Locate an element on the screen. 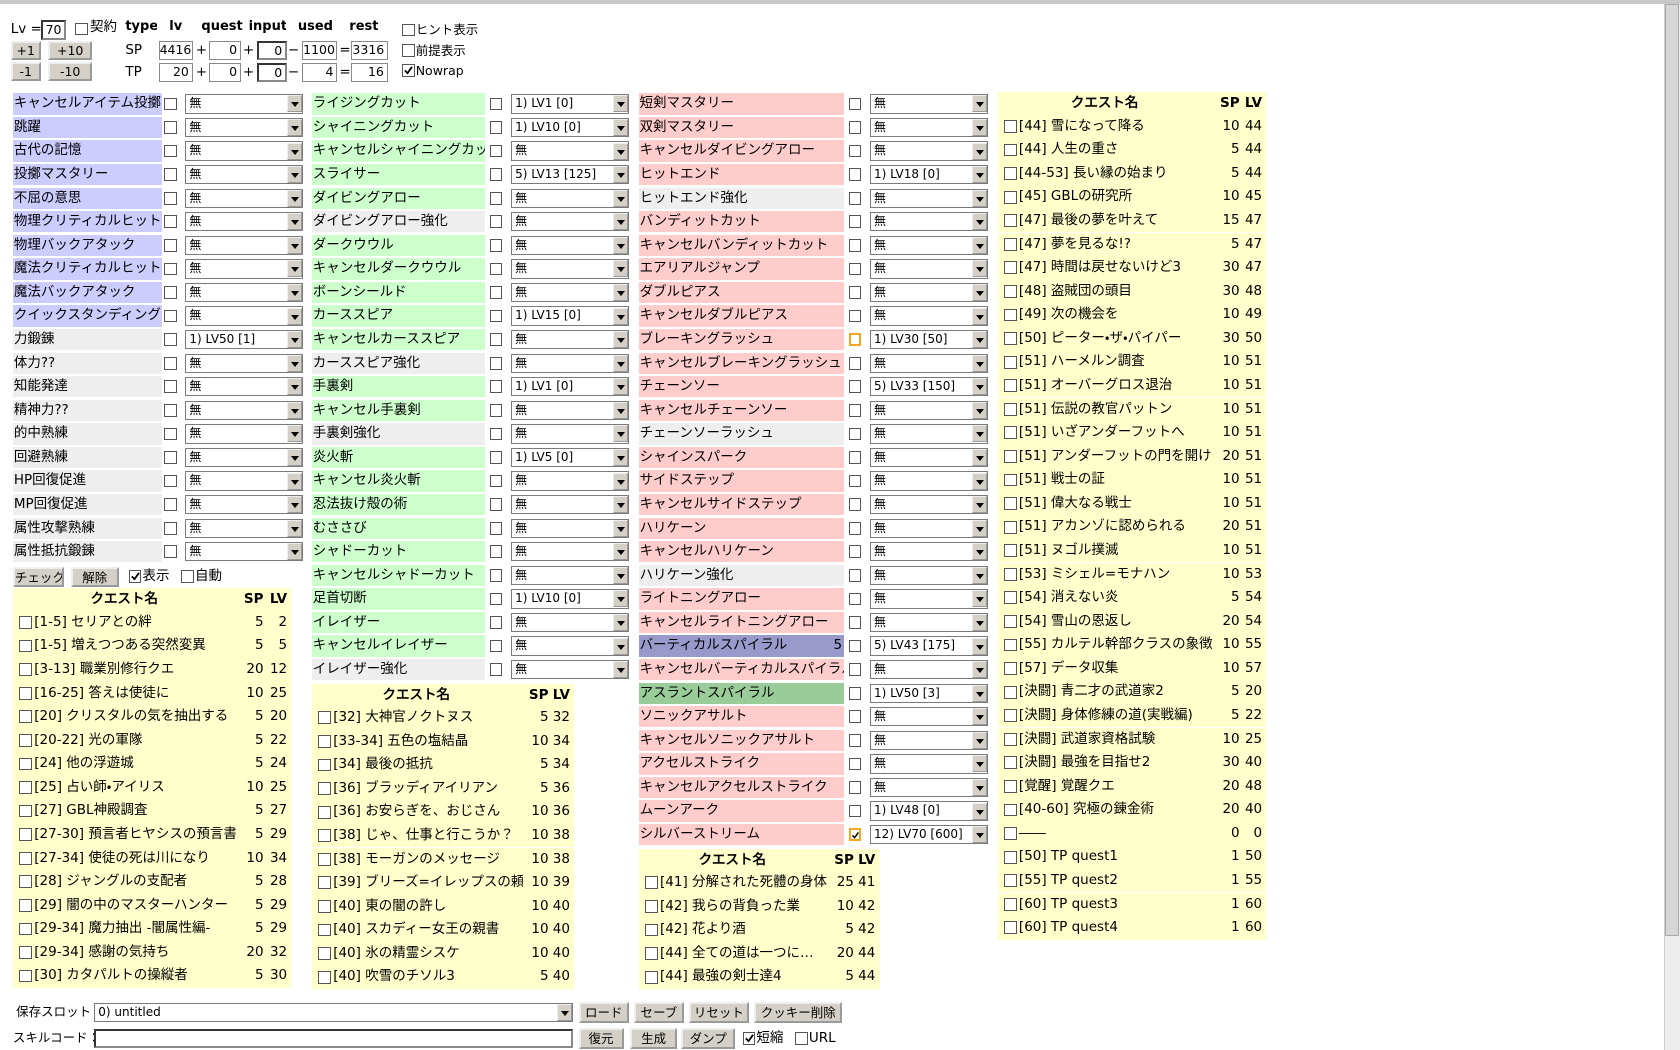  dropdown: 1) LV5 [0] is located at coordinates (570, 457).